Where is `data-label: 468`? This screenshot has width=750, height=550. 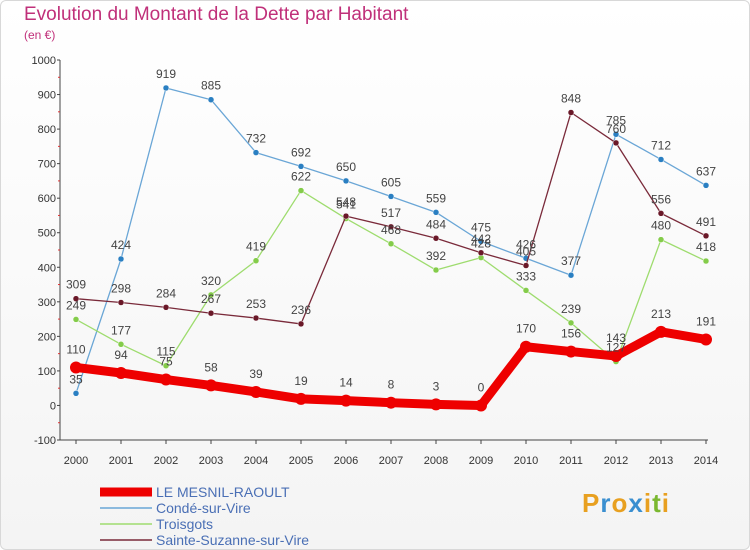
data-label: 468 is located at coordinates (391, 230).